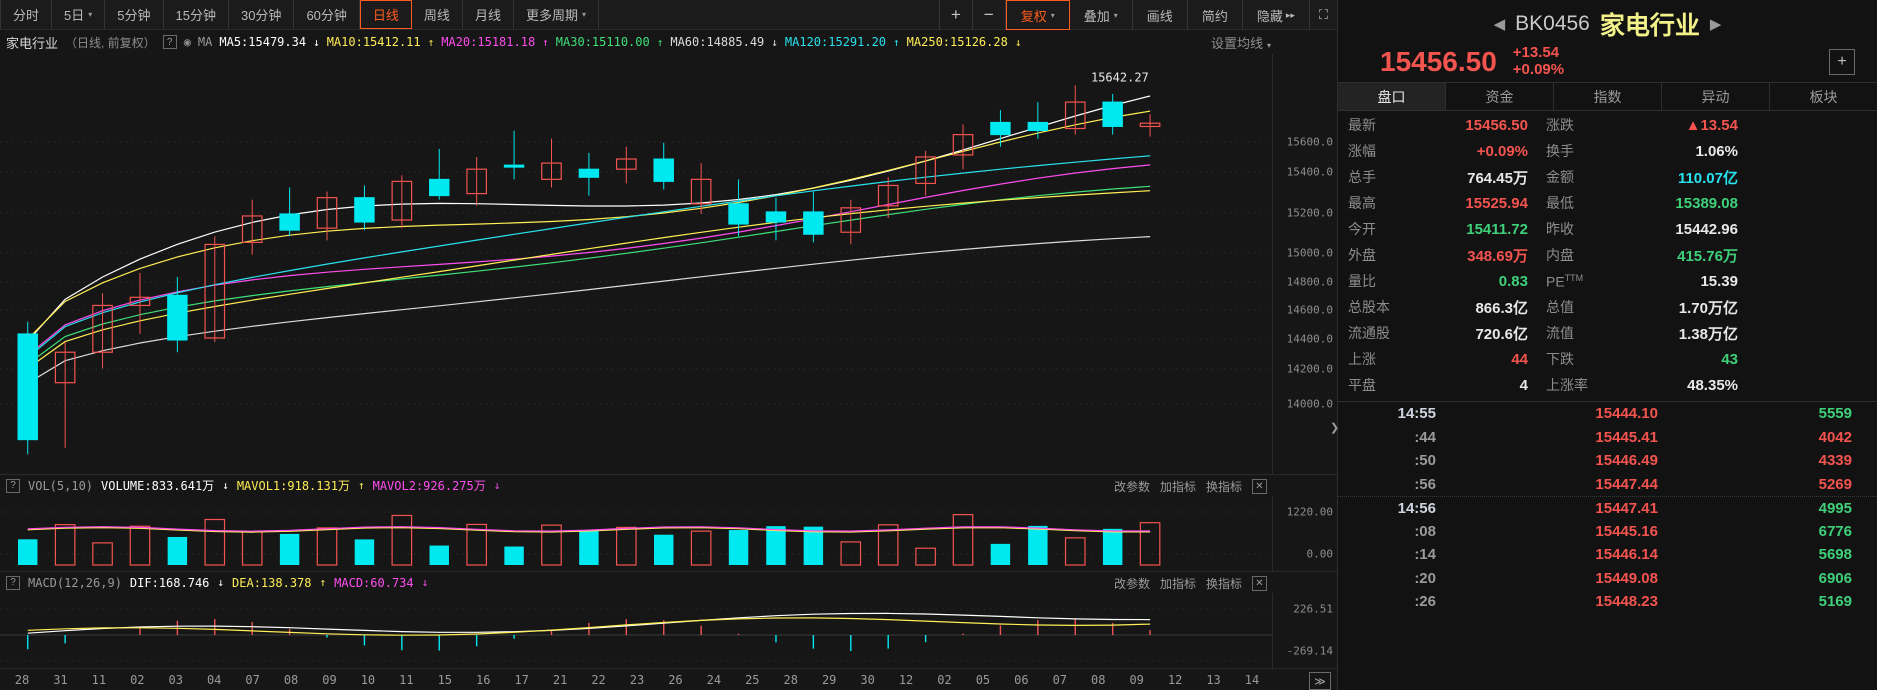 The width and height of the screenshot is (1877, 690). I want to click on button-label: 隐藏, so click(1269, 16).